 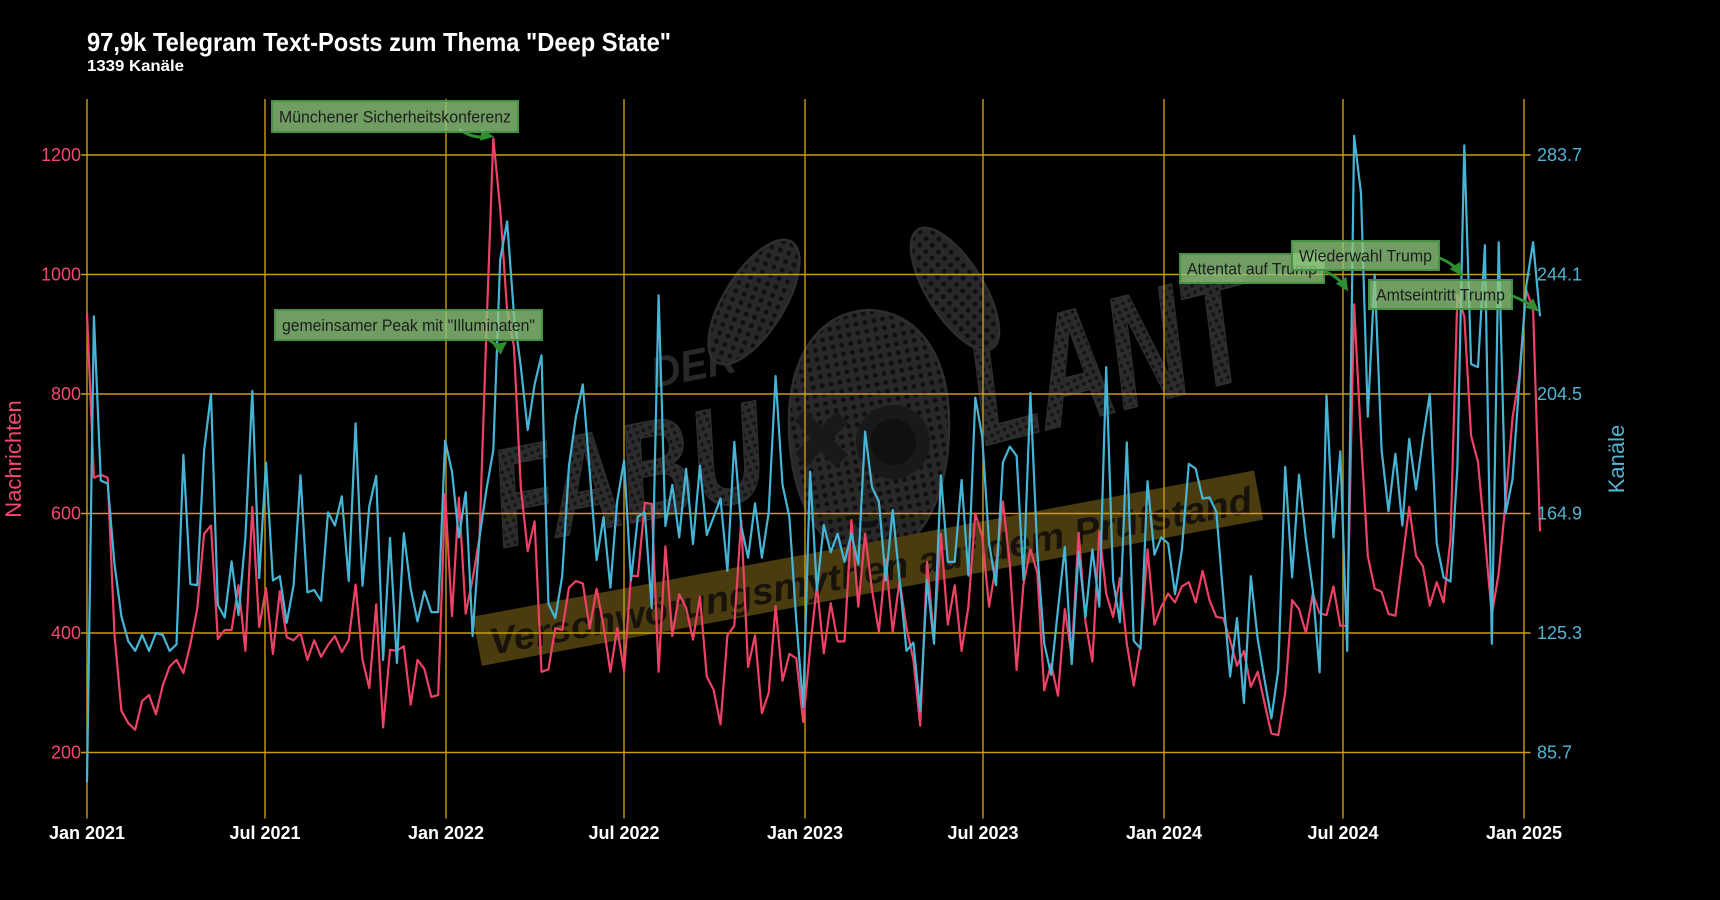 I want to click on svg-text: Jan 2025, so click(x=1524, y=833).